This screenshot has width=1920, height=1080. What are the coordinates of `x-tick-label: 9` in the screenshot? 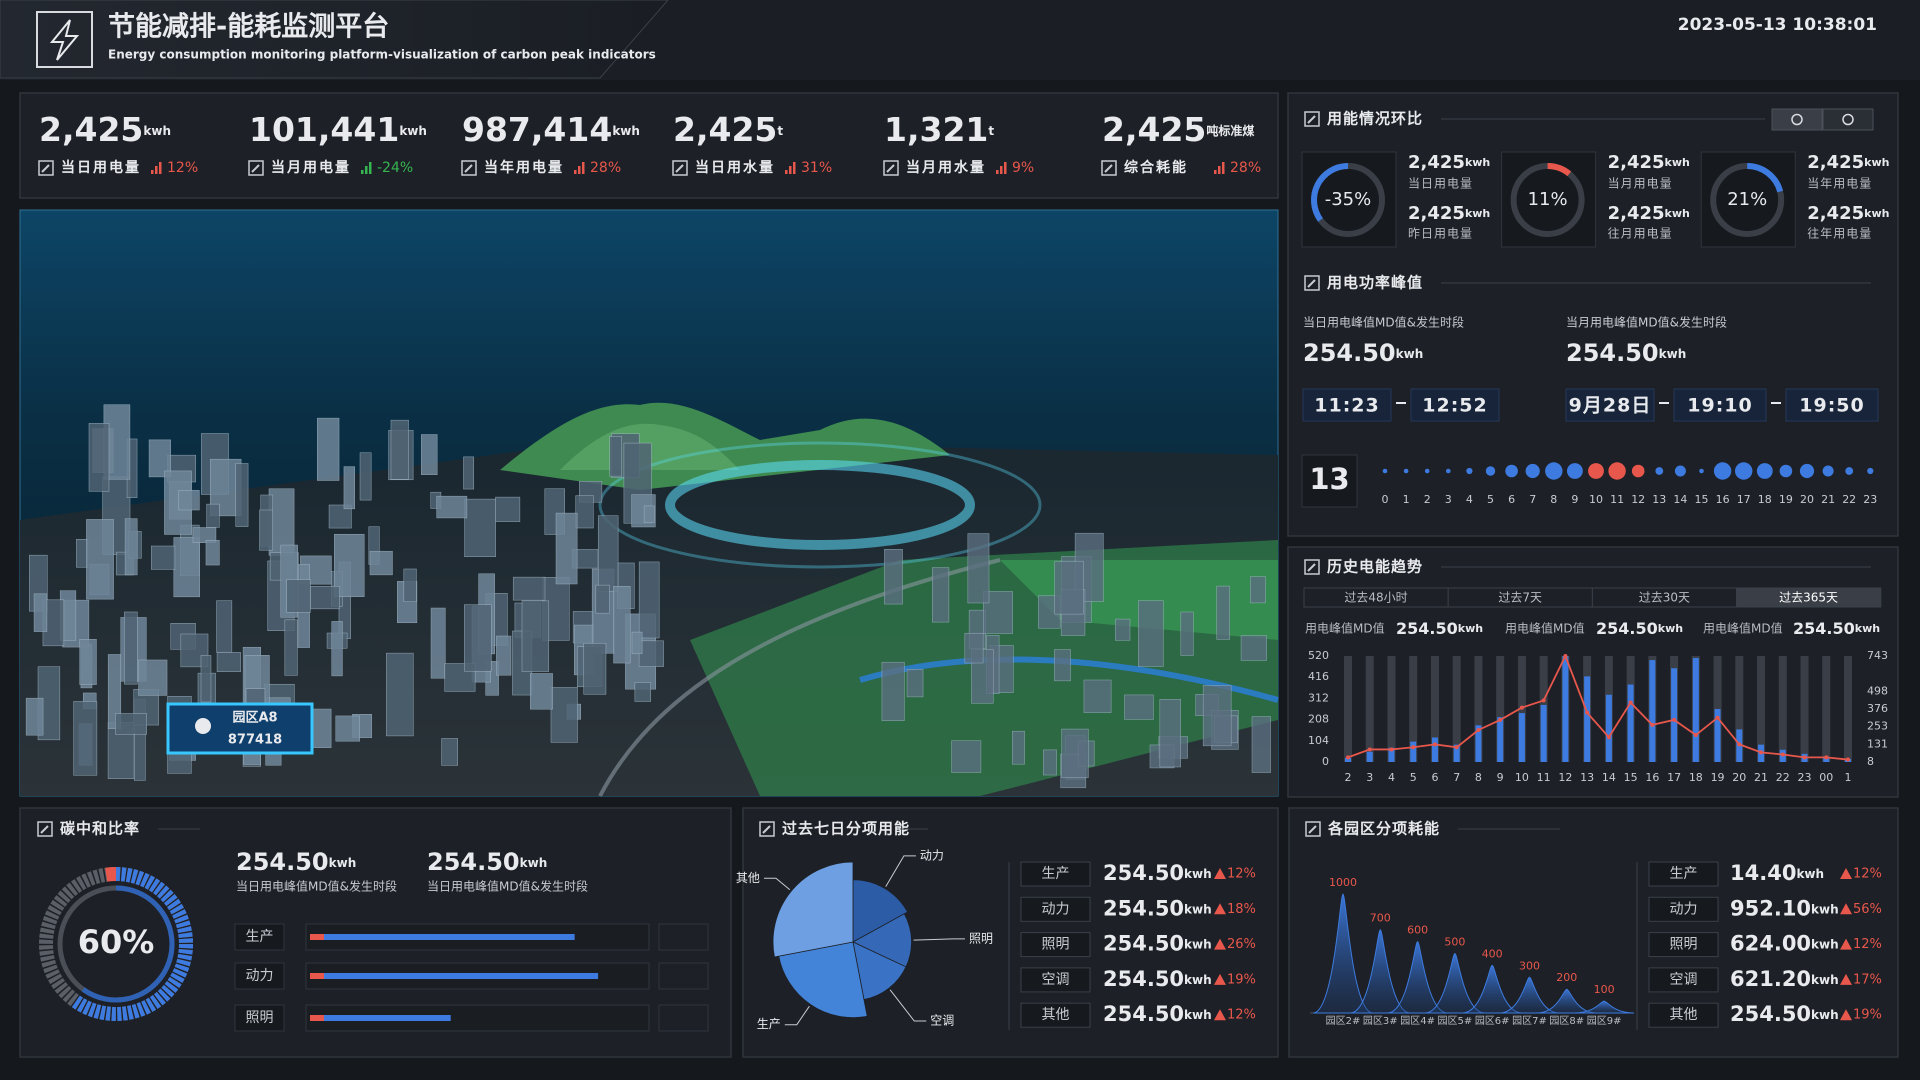 It's located at (1500, 777).